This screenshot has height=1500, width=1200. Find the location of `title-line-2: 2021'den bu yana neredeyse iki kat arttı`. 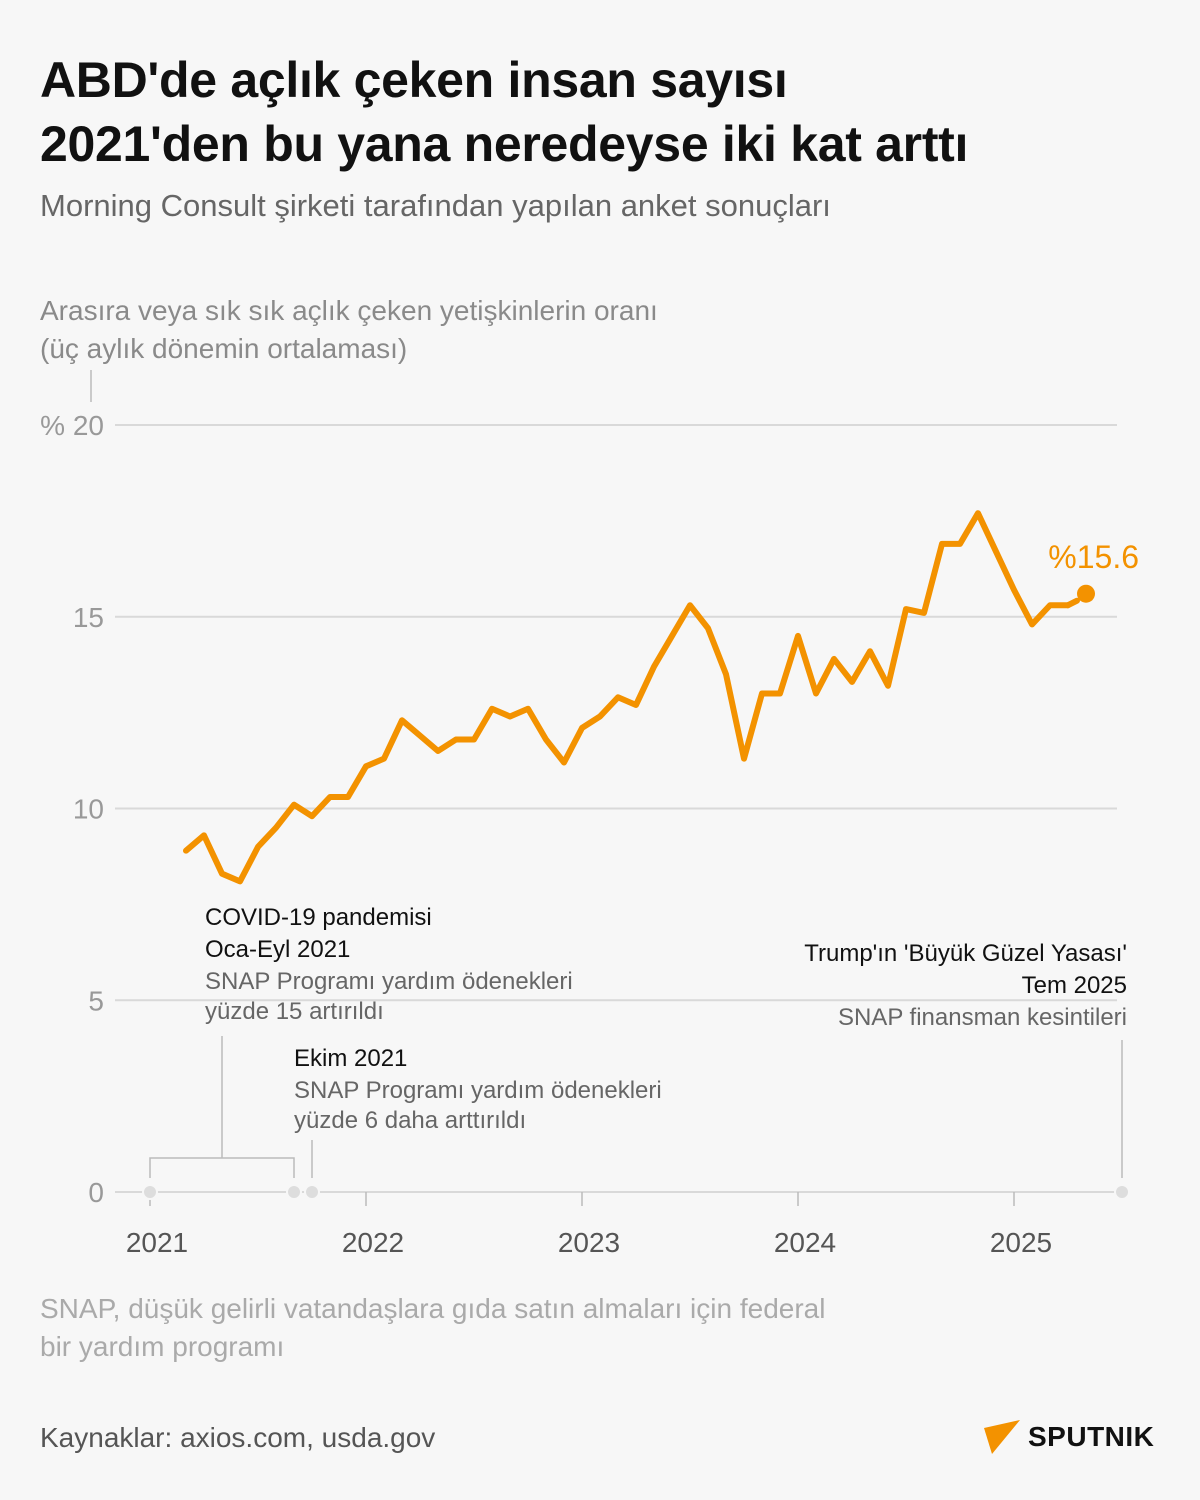

title-line-2: 2021'den bu yana neredeyse iki kat arttı is located at coordinates (504, 144).